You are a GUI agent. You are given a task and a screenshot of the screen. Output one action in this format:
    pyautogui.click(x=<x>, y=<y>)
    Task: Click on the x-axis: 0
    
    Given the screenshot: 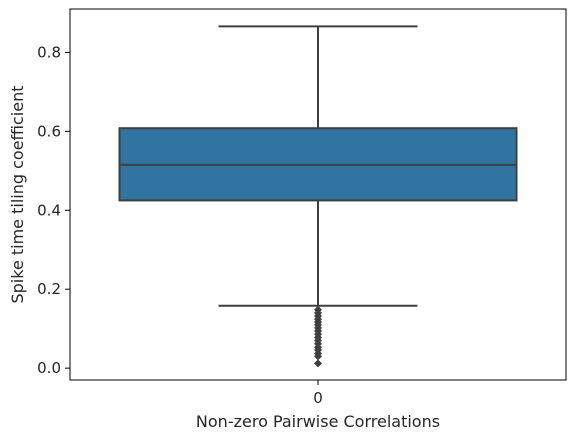 What is the action you would take?
    pyautogui.click(x=318, y=393)
    